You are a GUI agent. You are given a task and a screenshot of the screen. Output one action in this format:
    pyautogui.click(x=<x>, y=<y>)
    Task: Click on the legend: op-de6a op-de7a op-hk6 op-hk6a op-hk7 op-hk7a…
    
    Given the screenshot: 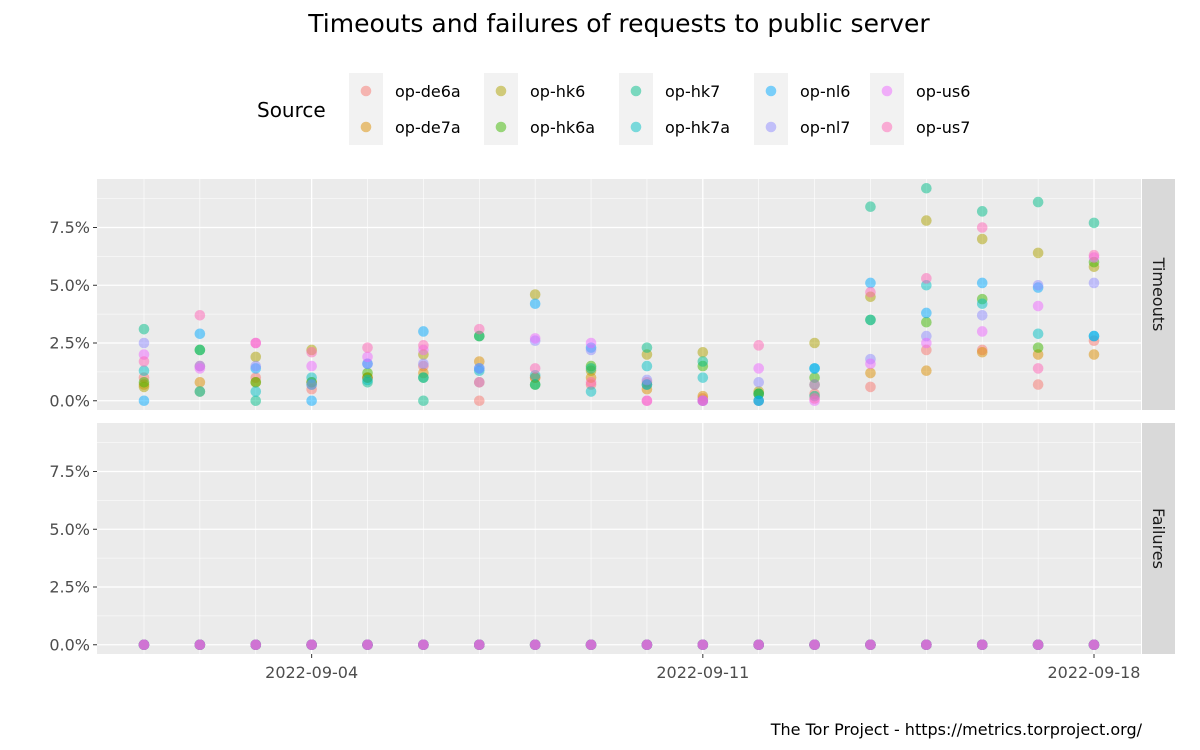 What is the action you would take?
    pyautogui.click(x=659, y=109)
    